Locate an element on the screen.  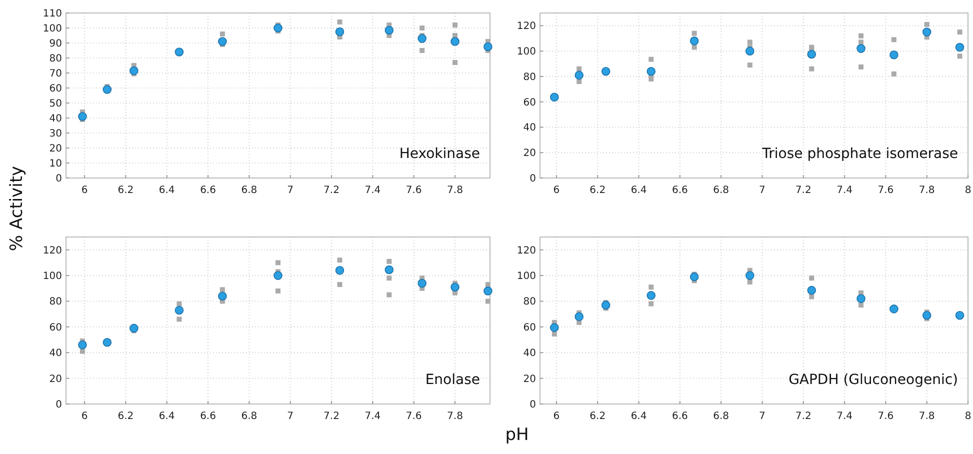
y-tick-label: 110 is located at coordinates (52, 14).